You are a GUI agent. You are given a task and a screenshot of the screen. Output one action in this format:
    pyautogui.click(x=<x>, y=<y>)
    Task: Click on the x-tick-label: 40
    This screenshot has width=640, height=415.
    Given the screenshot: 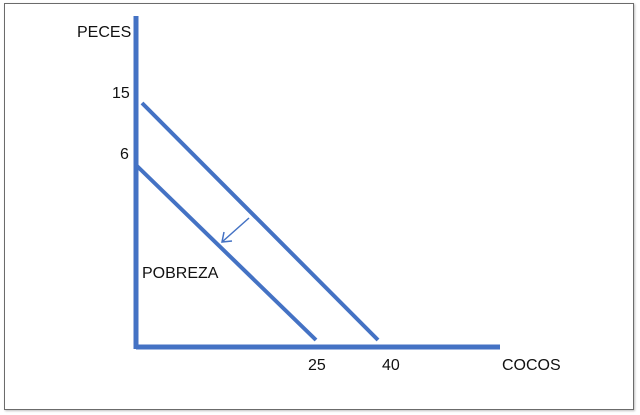 What is the action you would take?
    pyautogui.click(x=391, y=365)
    